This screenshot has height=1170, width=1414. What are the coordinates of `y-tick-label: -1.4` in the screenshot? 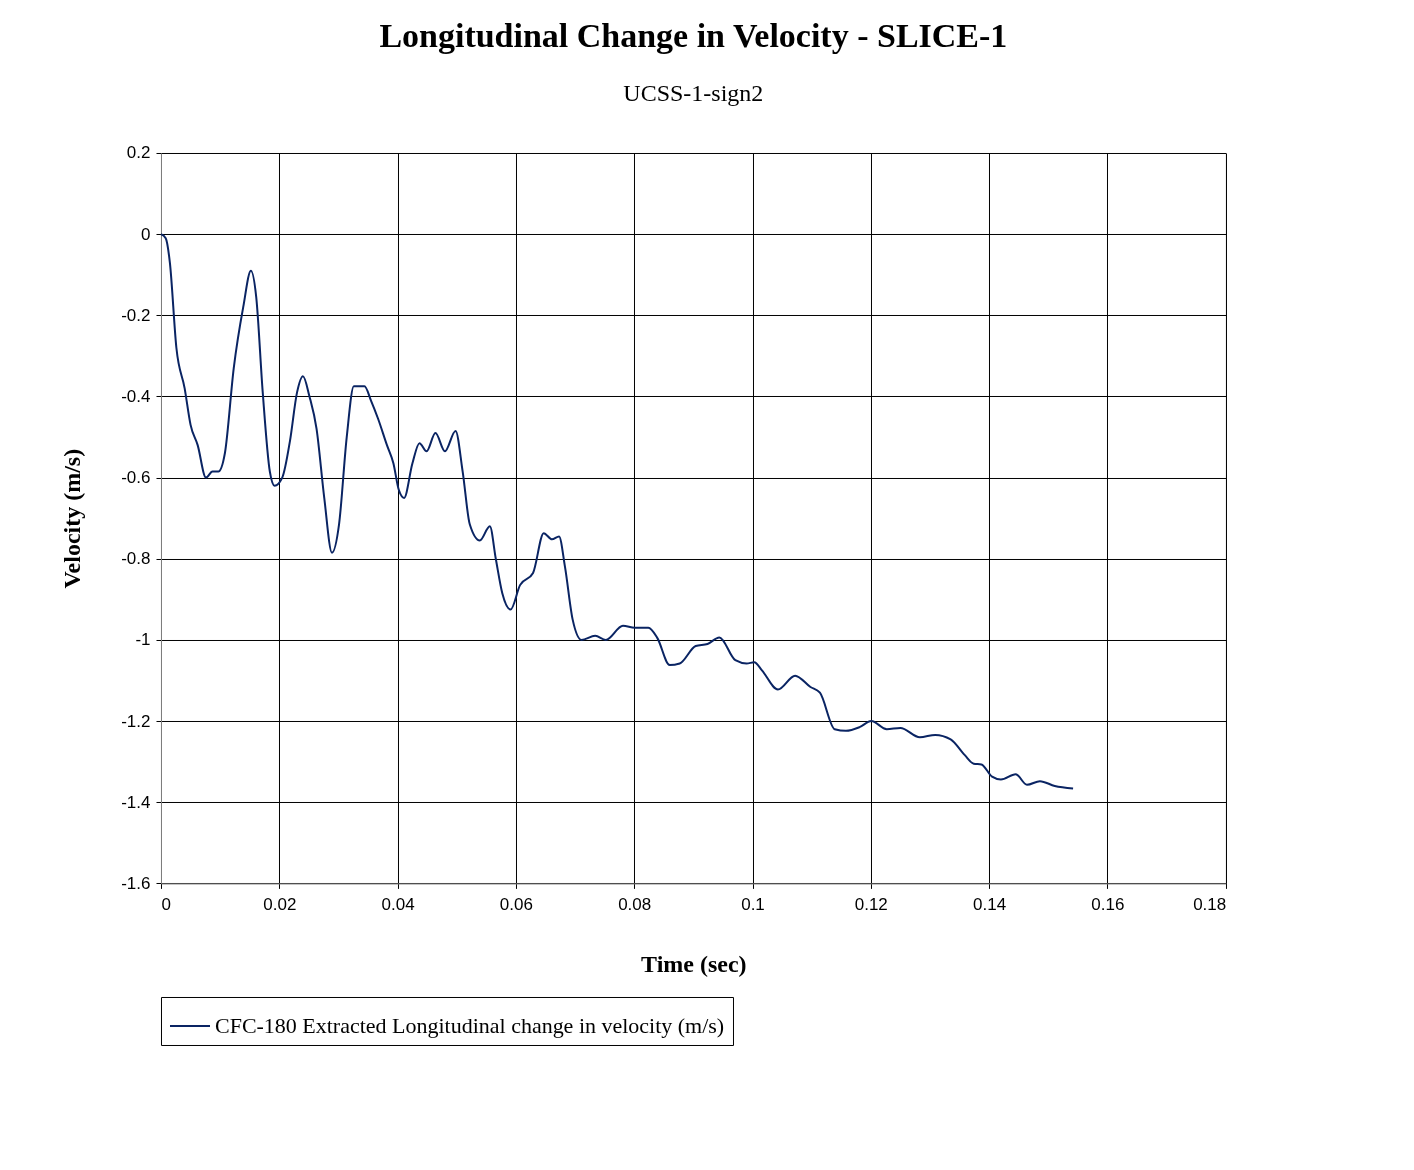 It's located at (136, 802).